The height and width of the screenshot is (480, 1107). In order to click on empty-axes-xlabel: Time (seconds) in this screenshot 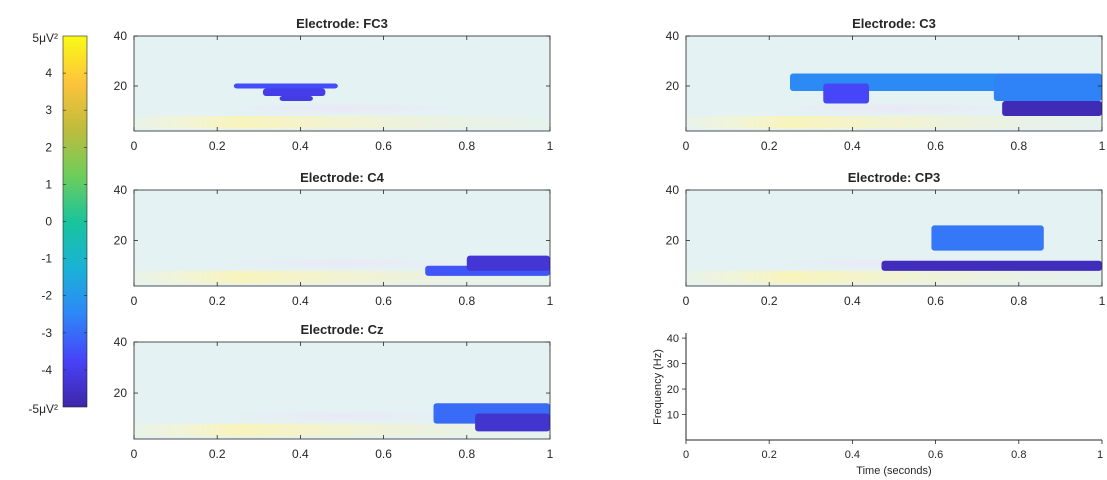, I will do `click(893, 471)`.